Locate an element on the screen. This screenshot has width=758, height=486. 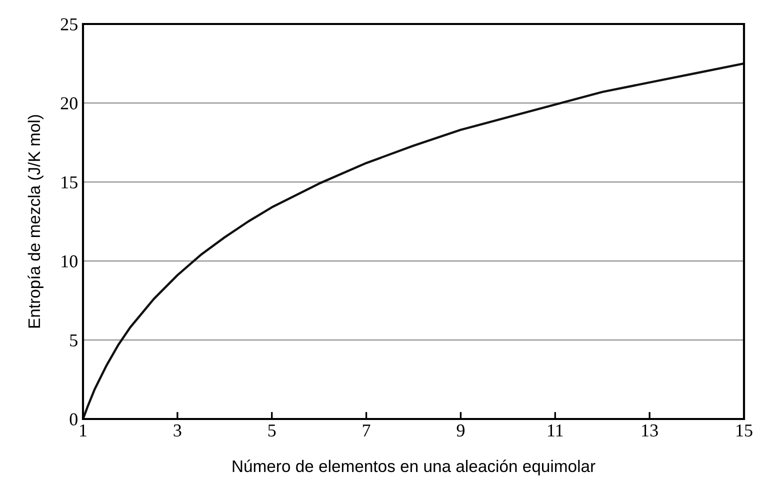
y-axis-title: Entropía de mezcla (J/K mol) is located at coordinates (36, 221).